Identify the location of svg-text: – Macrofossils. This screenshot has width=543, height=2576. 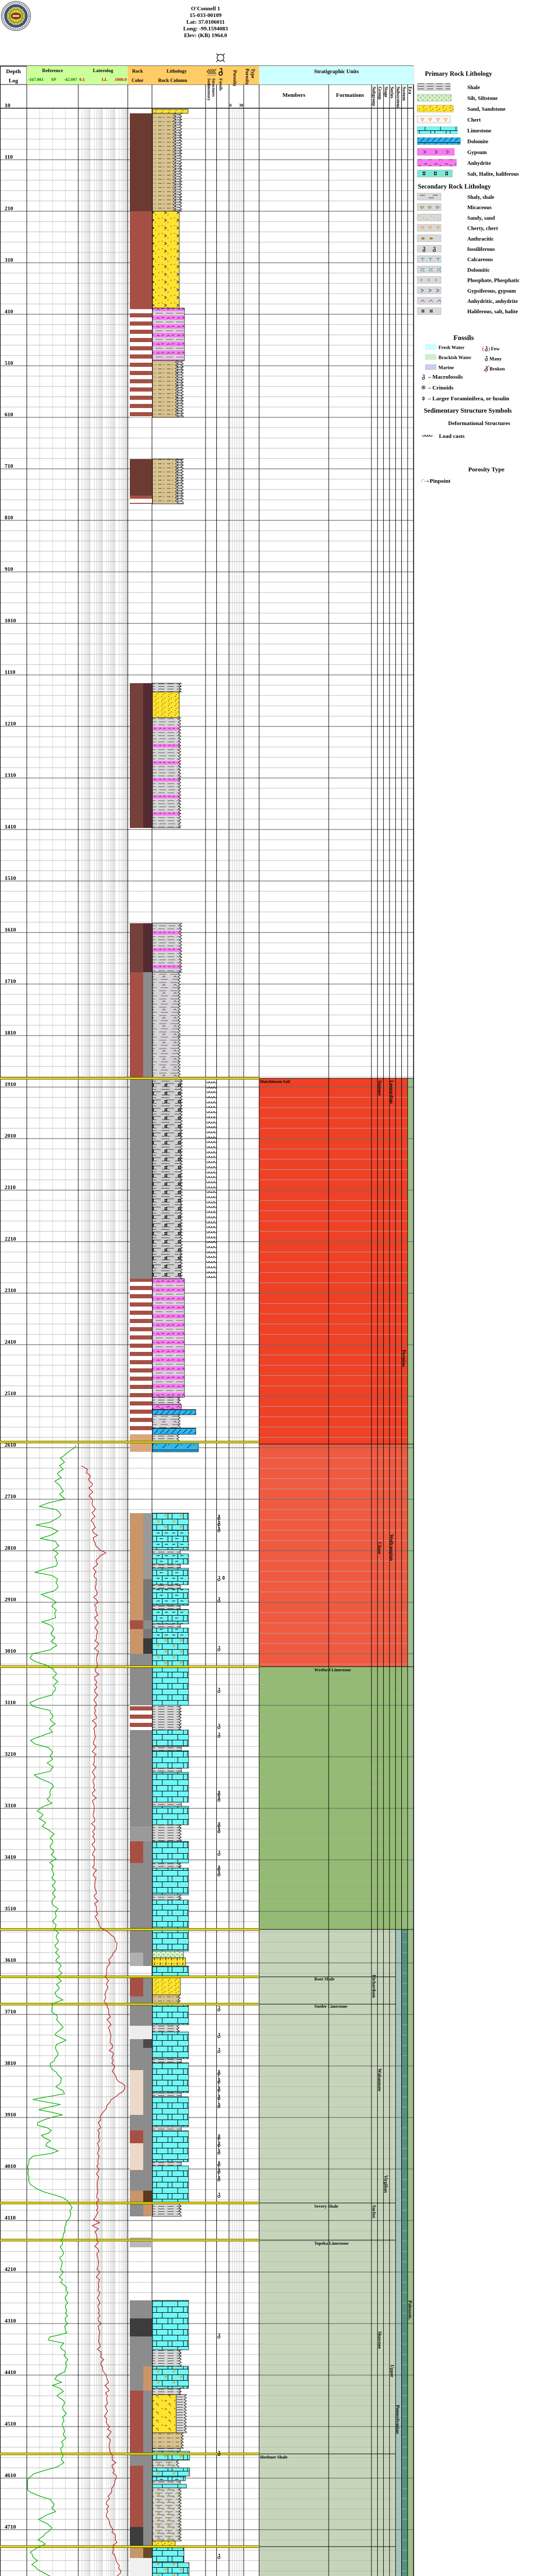
(445, 377).